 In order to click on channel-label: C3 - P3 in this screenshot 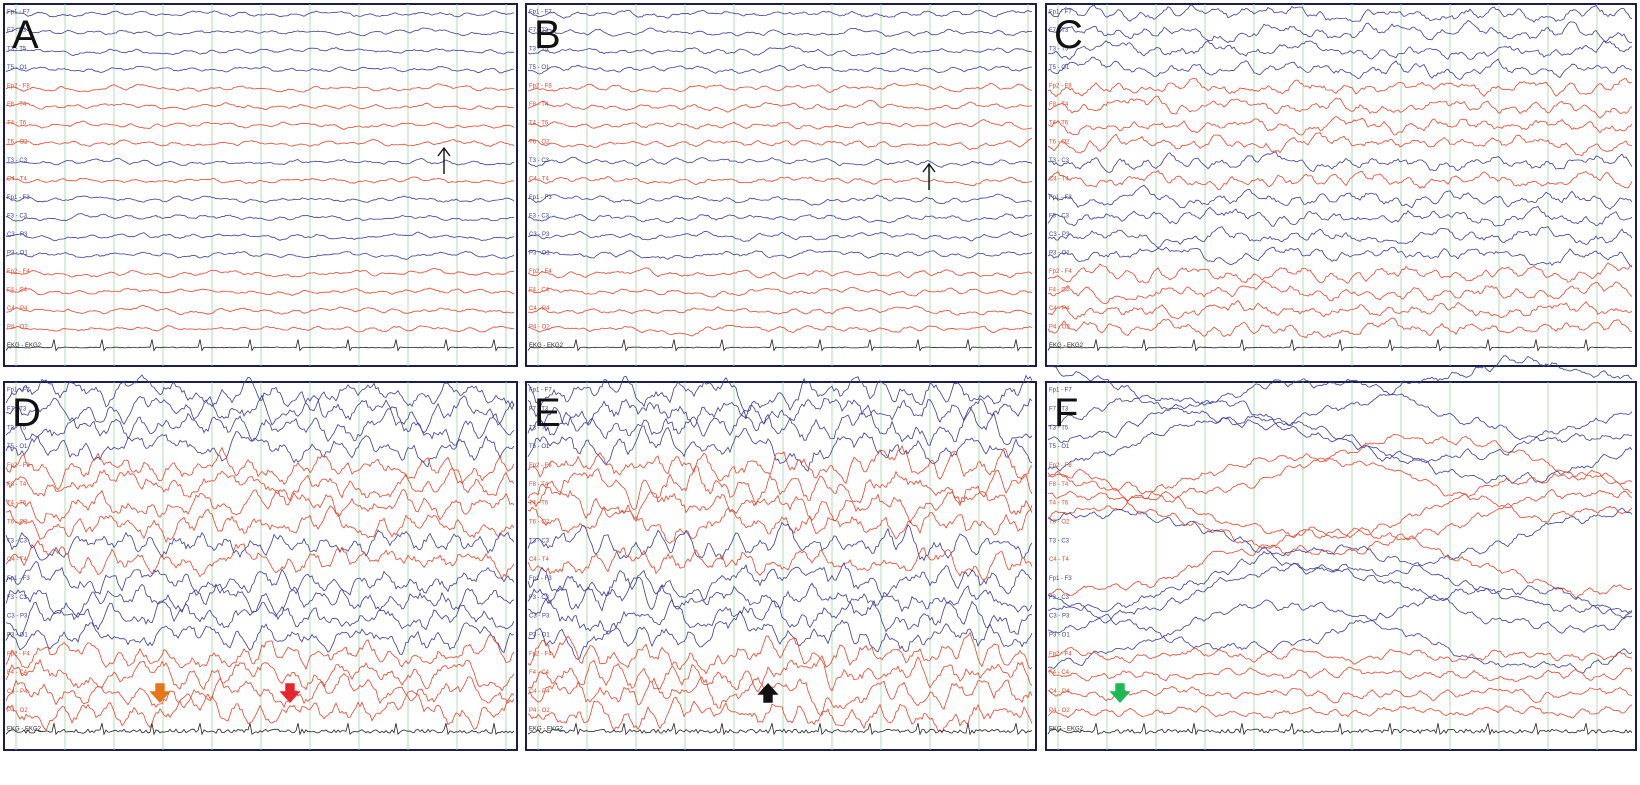, I will do `click(1059, 235)`.